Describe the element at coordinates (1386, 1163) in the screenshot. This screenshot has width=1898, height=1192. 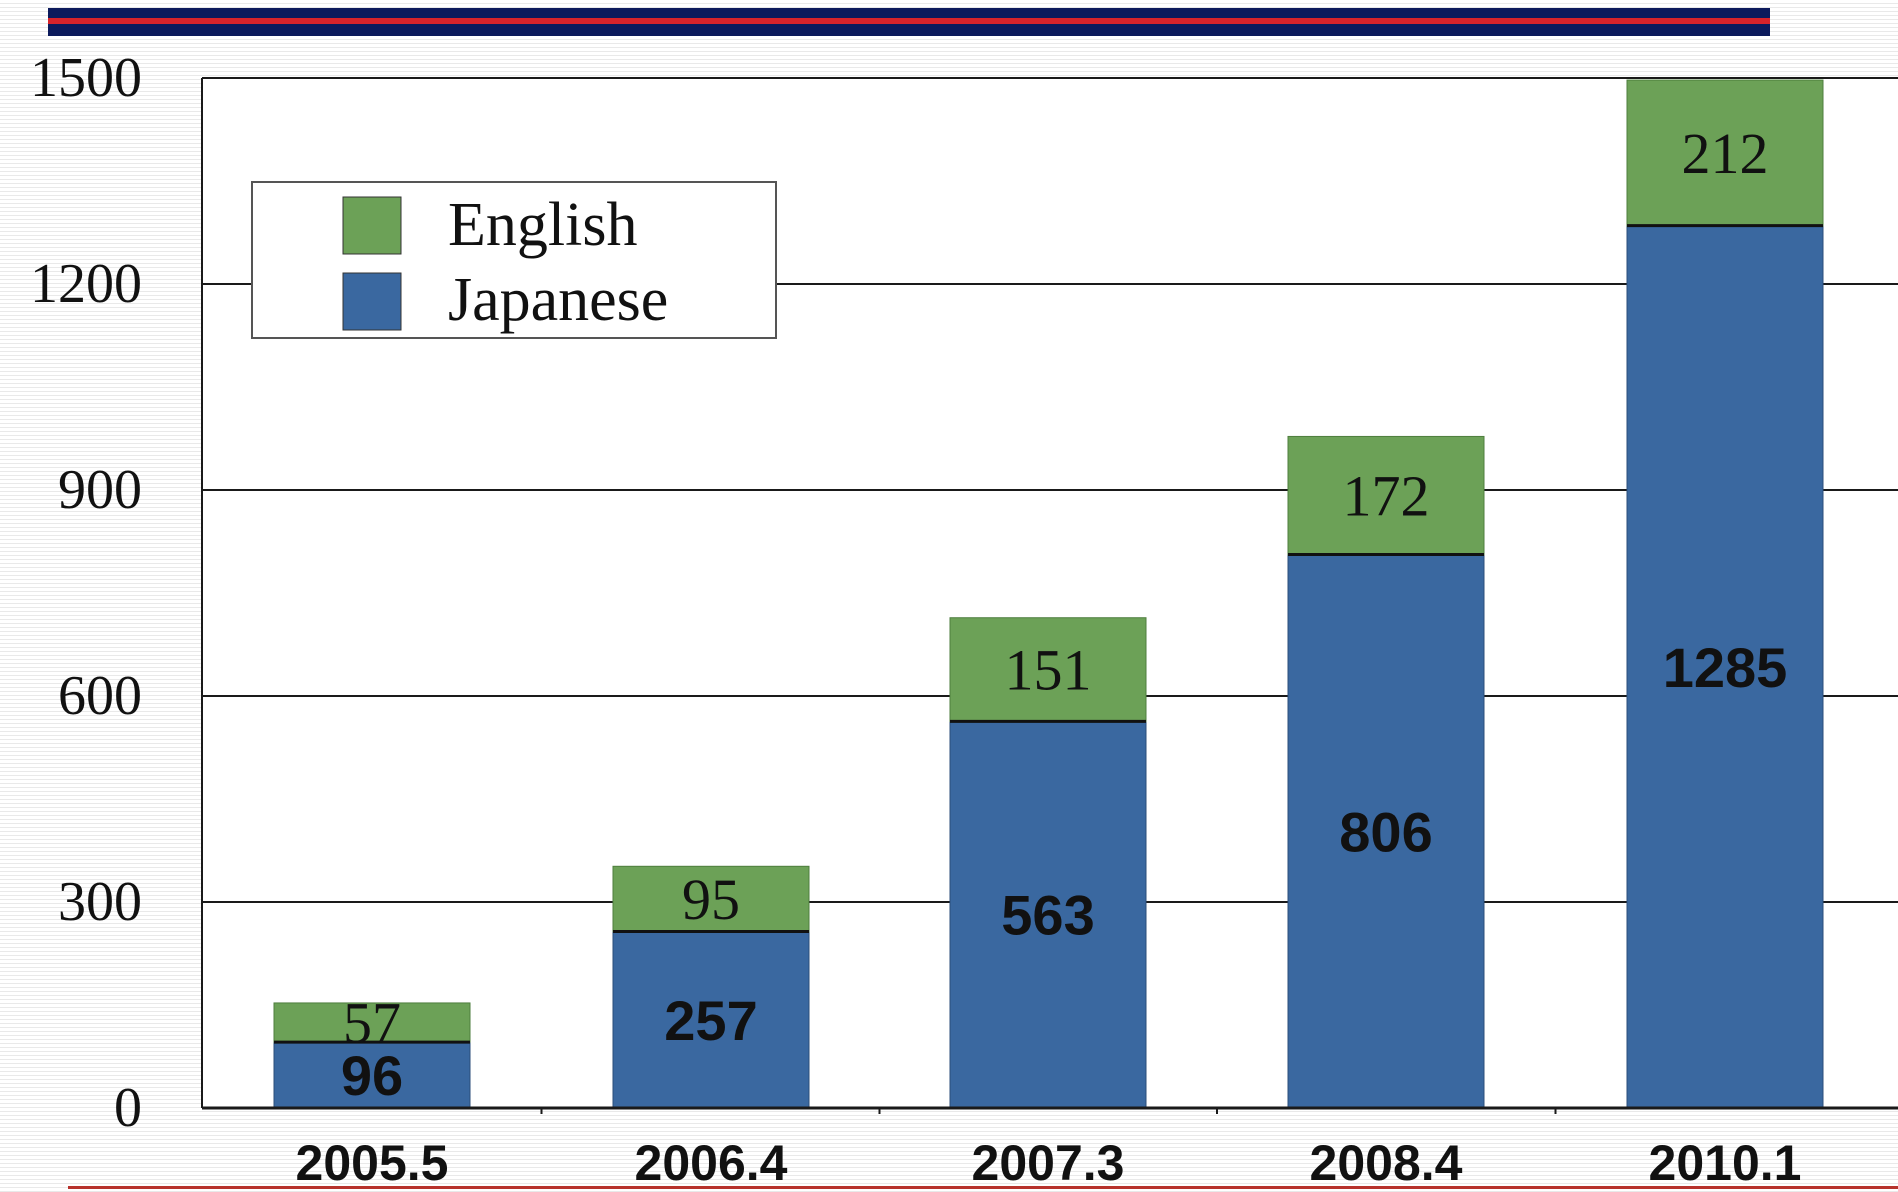
I see `x-tick-label: 2008.4` at that location.